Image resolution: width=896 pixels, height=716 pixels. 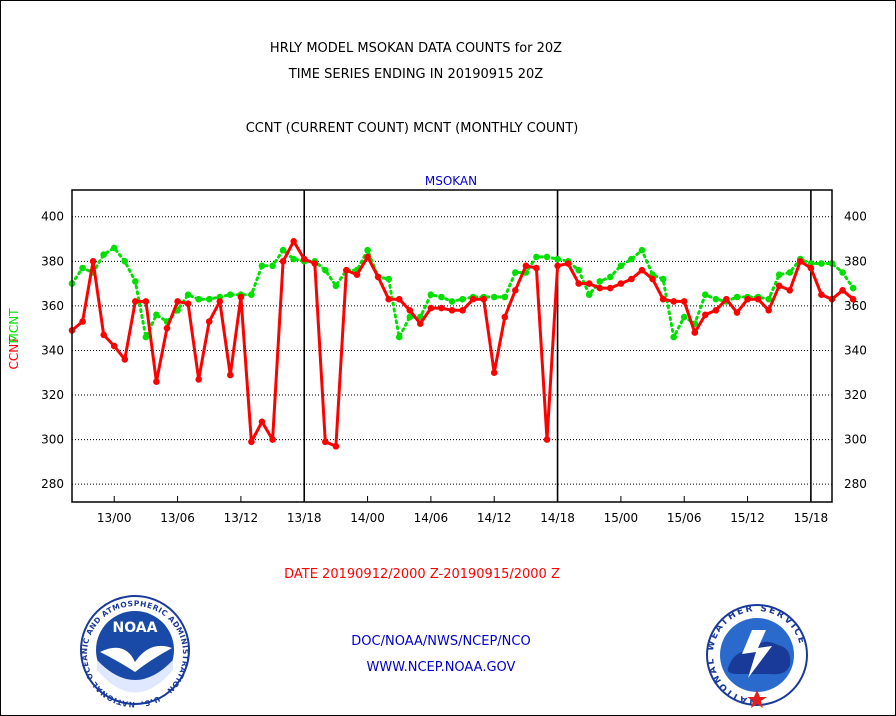 I want to click on y-tick-left-340: 340, so click(x=52, y=350).